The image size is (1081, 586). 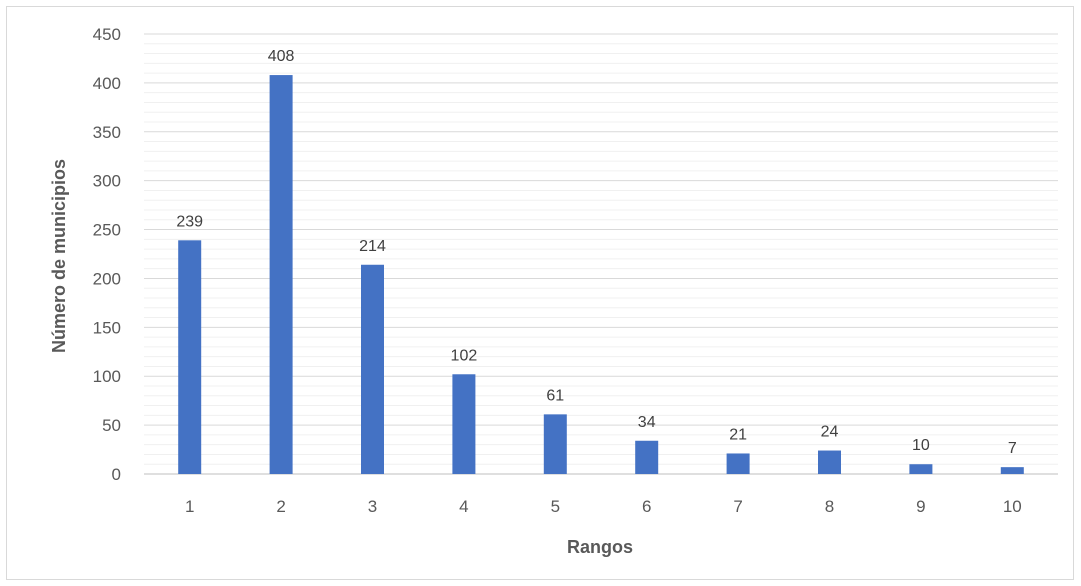 What do you see at coordinates (738, 434) in the screenshot?
I see `data-label: 21` at bounding box center [738, 434].